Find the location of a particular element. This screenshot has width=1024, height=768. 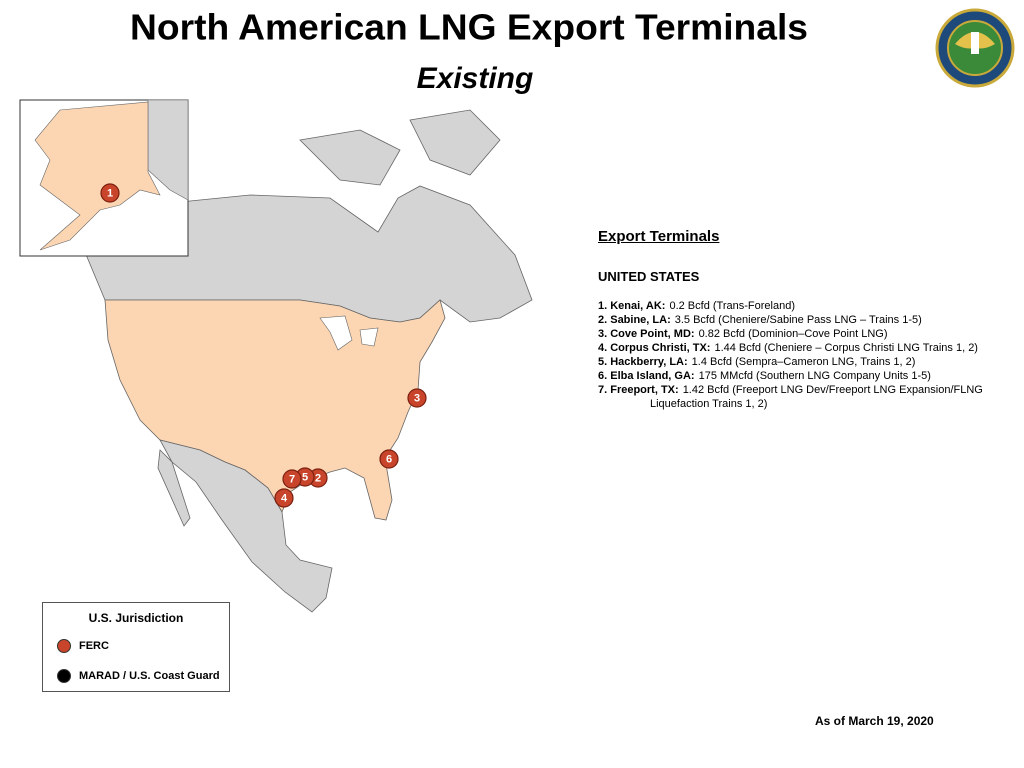

terminal-name: 3. Cove Point, MD: is located at coordinates (646, 334).